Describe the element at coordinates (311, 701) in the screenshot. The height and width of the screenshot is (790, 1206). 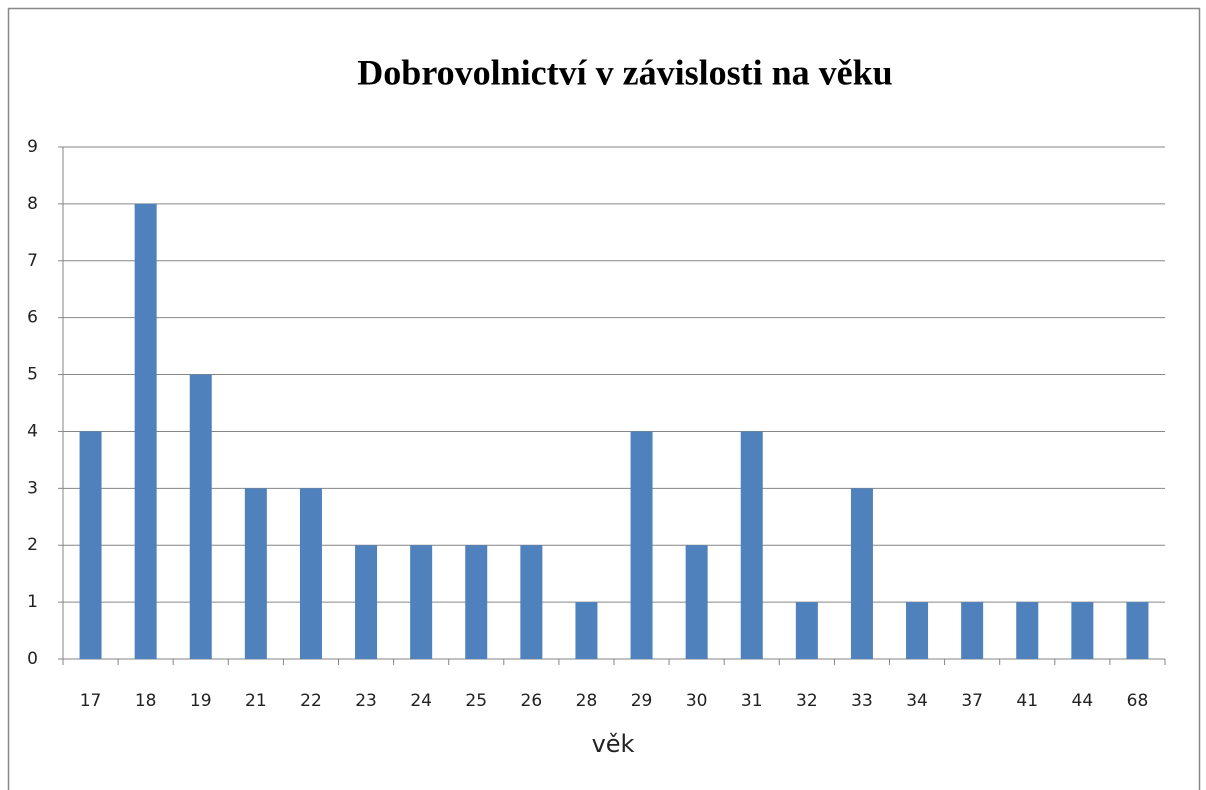
I see `x-tick-label: 22` at that location.